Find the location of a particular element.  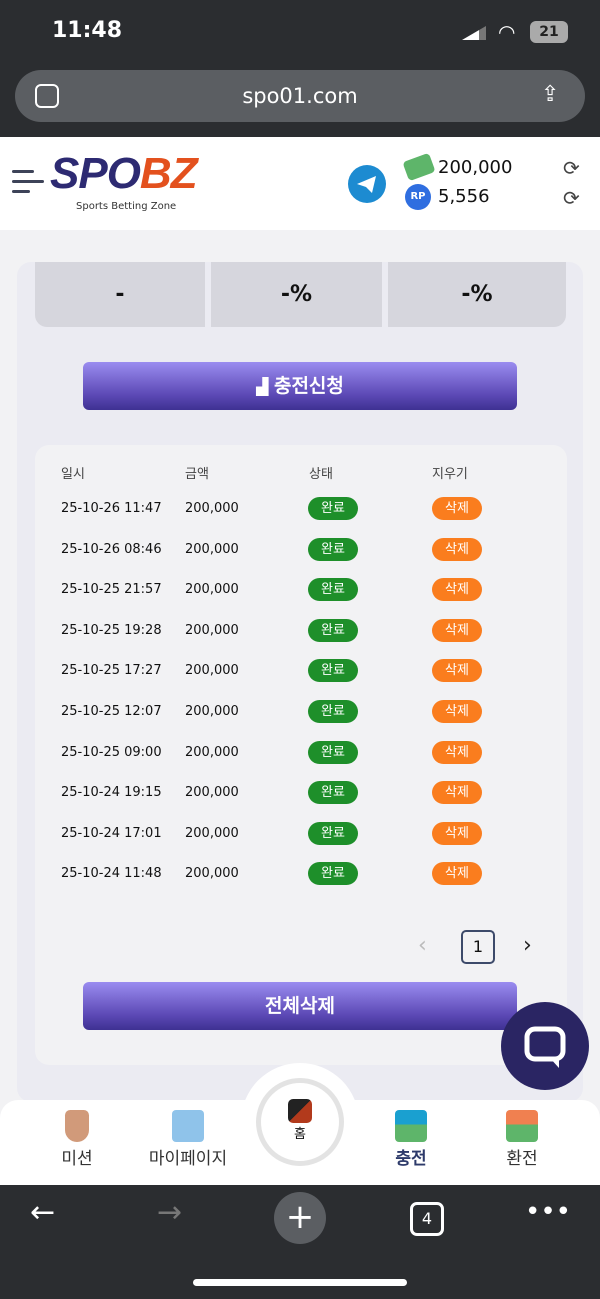

delete-all-button: 전체삭제 is located at coordinates (300, 1006).